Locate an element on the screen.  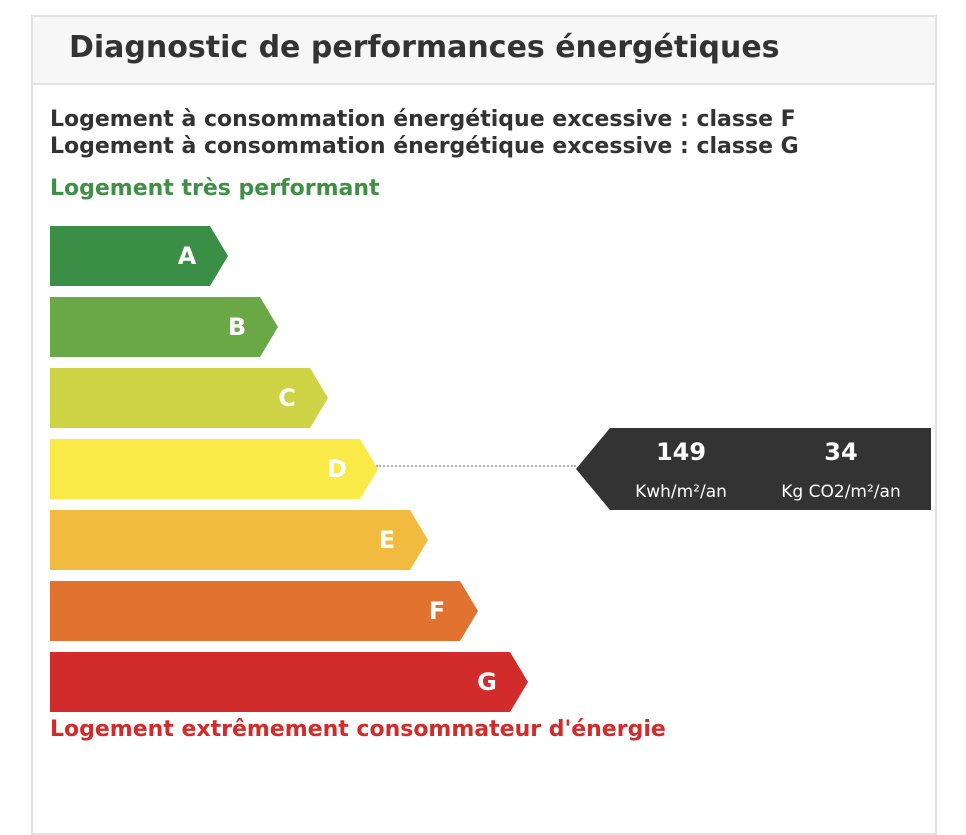
energy-class-f-bar: F is located at coordinates (264, 611).